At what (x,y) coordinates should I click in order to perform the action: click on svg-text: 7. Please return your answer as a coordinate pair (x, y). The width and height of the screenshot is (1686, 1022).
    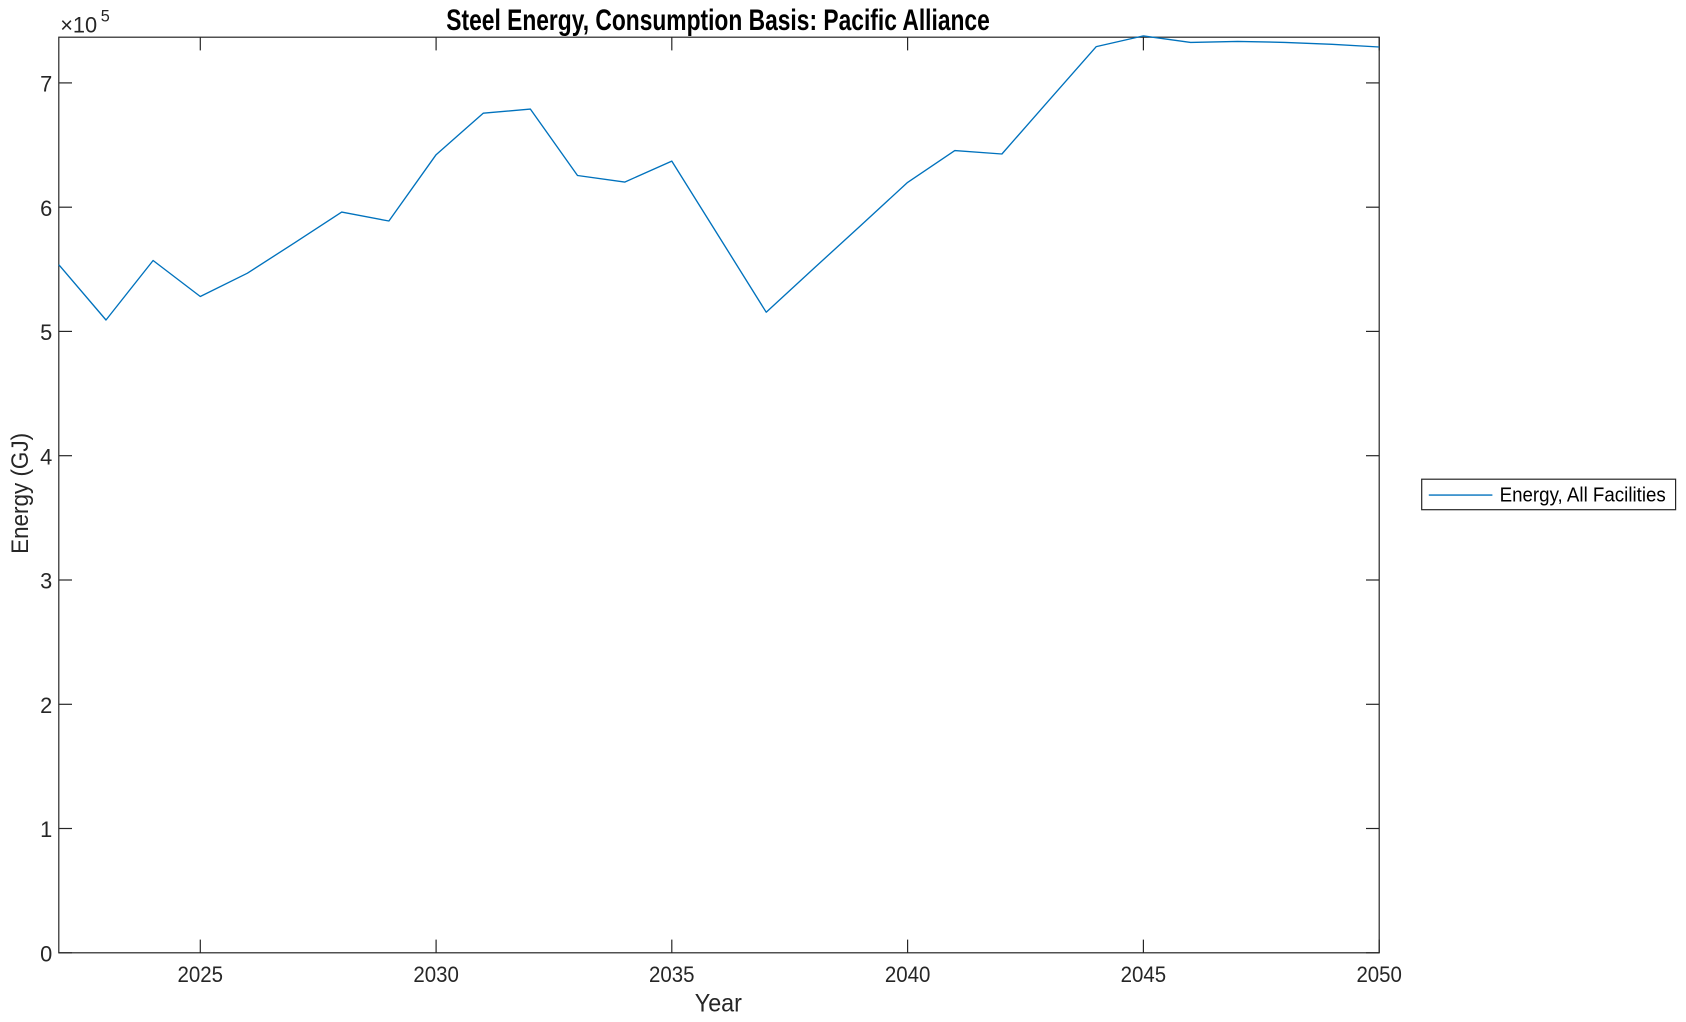
    Looking at the image, I should click on (46, 84).